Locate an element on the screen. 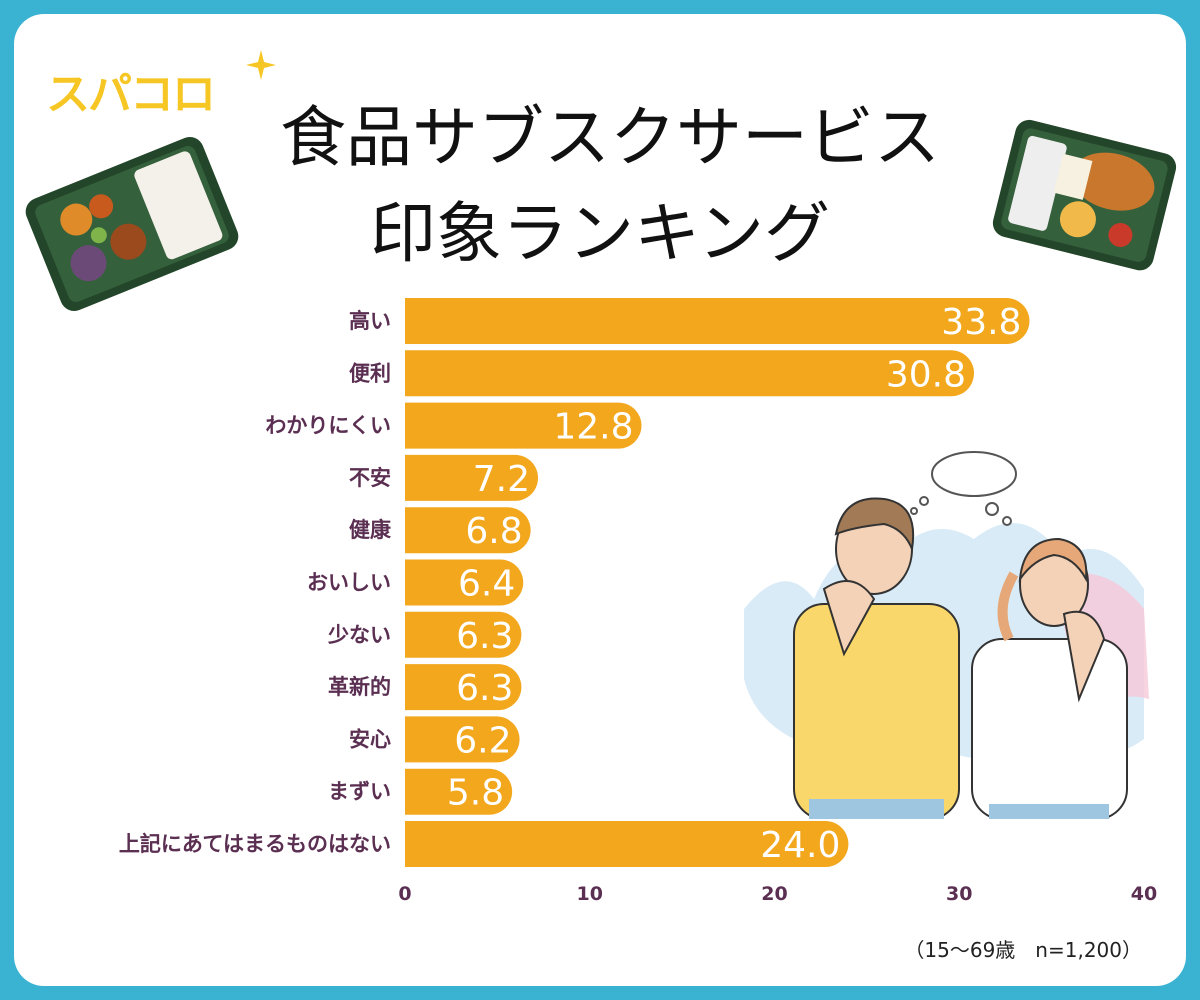 This screenshot has height=1000, width=1200. category-label: わかりにくい is located at coordinates (328, 426).